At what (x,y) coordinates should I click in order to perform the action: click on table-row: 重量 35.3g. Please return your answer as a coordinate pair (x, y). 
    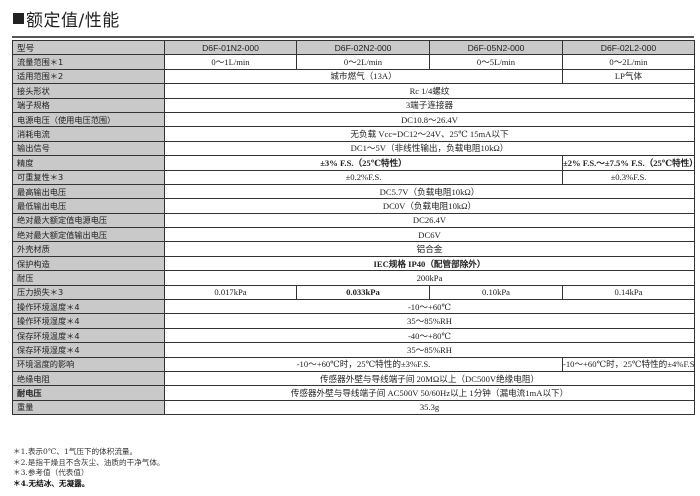
    Looking at the image, I should click on (353, 407).